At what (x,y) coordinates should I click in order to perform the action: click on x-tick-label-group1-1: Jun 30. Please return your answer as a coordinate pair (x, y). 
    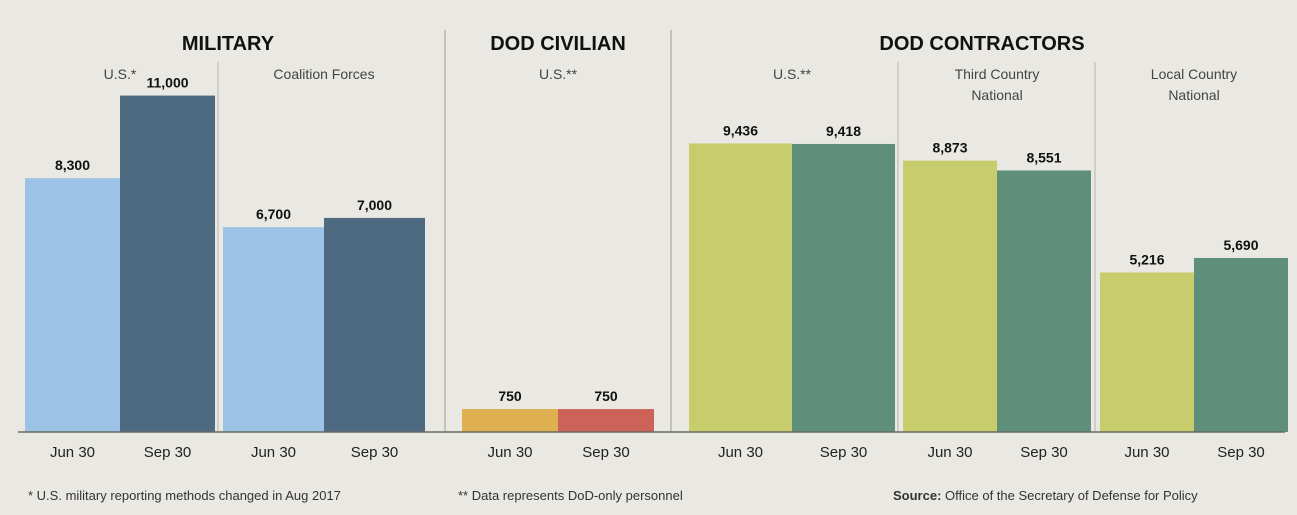
    Looking at the image, I should click on (72, 452).